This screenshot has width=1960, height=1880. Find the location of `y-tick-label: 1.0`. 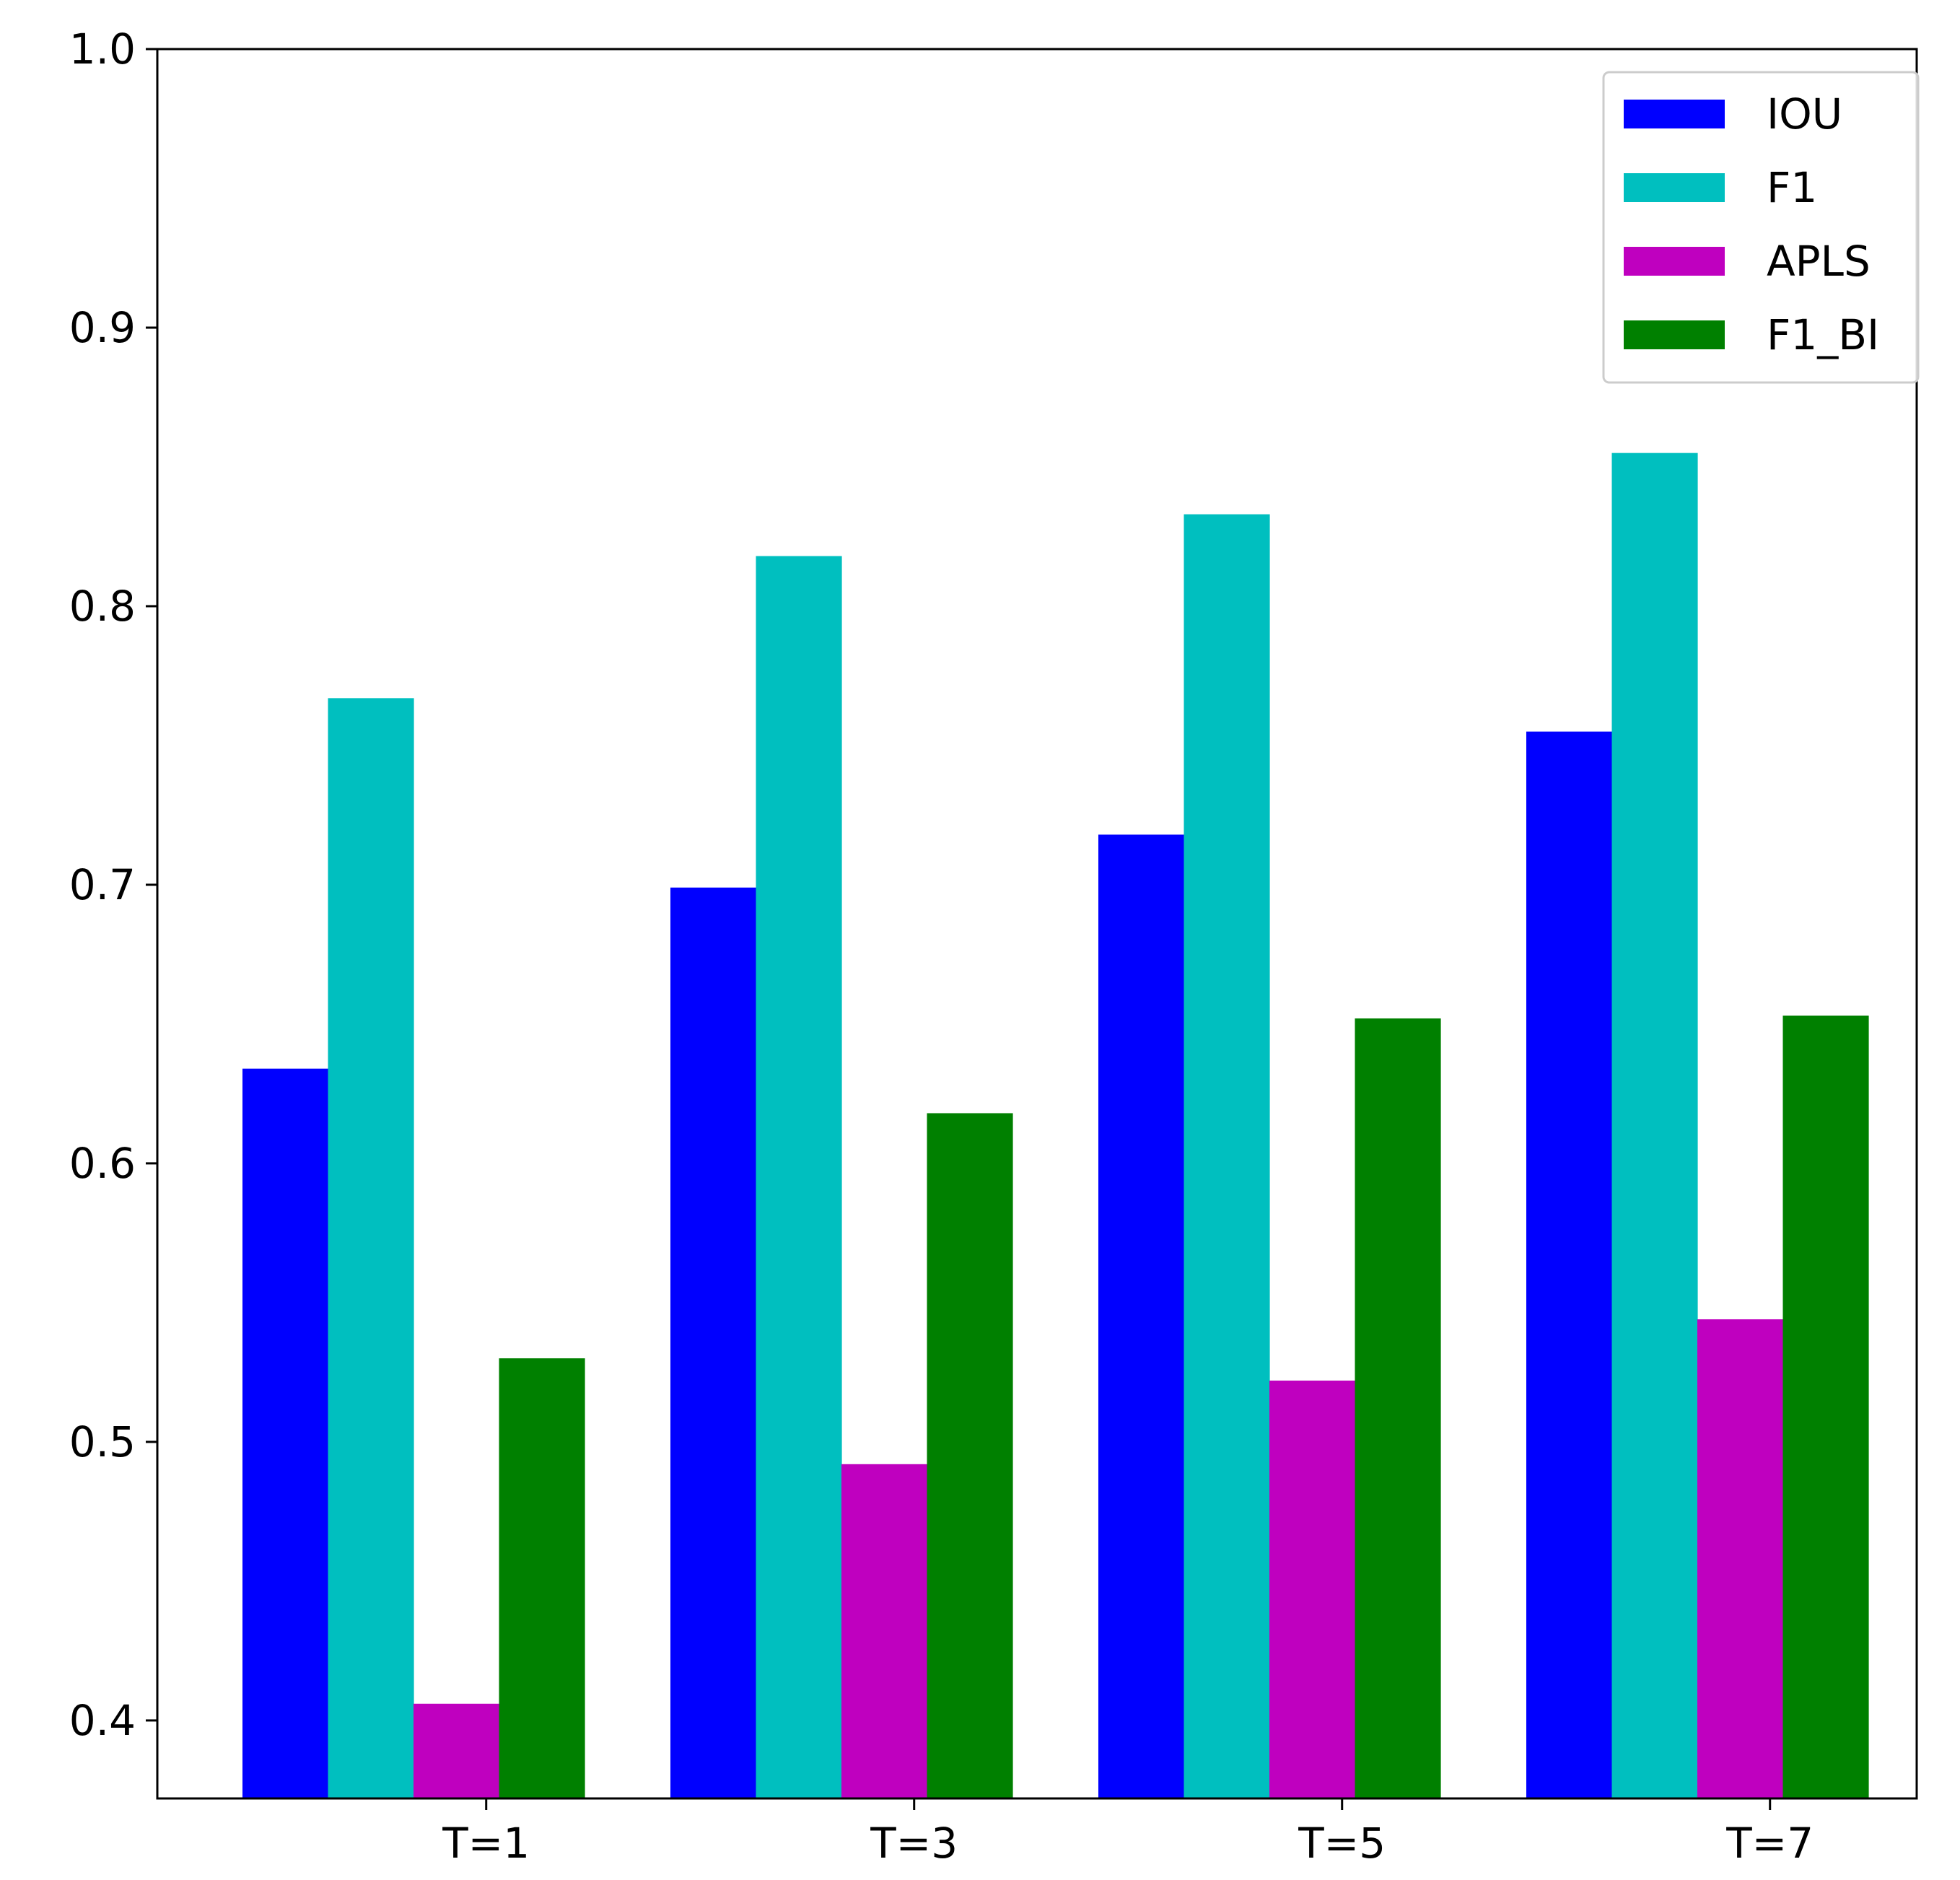

y-tick-label: 1.0 is located at coordinates (102, 50).